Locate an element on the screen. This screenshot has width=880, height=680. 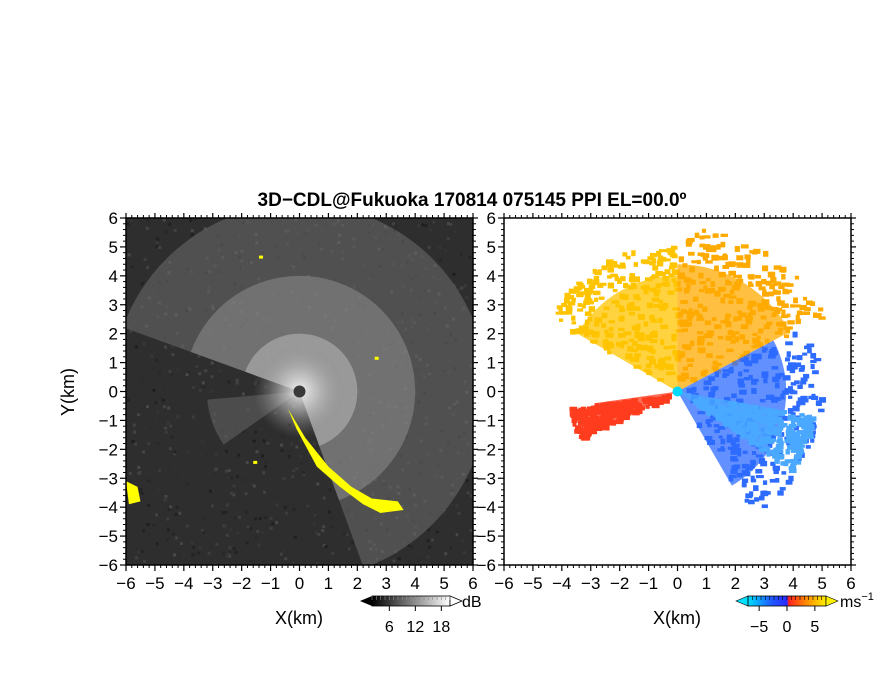
x-tick-label: −5 is located at coordinates (532, 583).